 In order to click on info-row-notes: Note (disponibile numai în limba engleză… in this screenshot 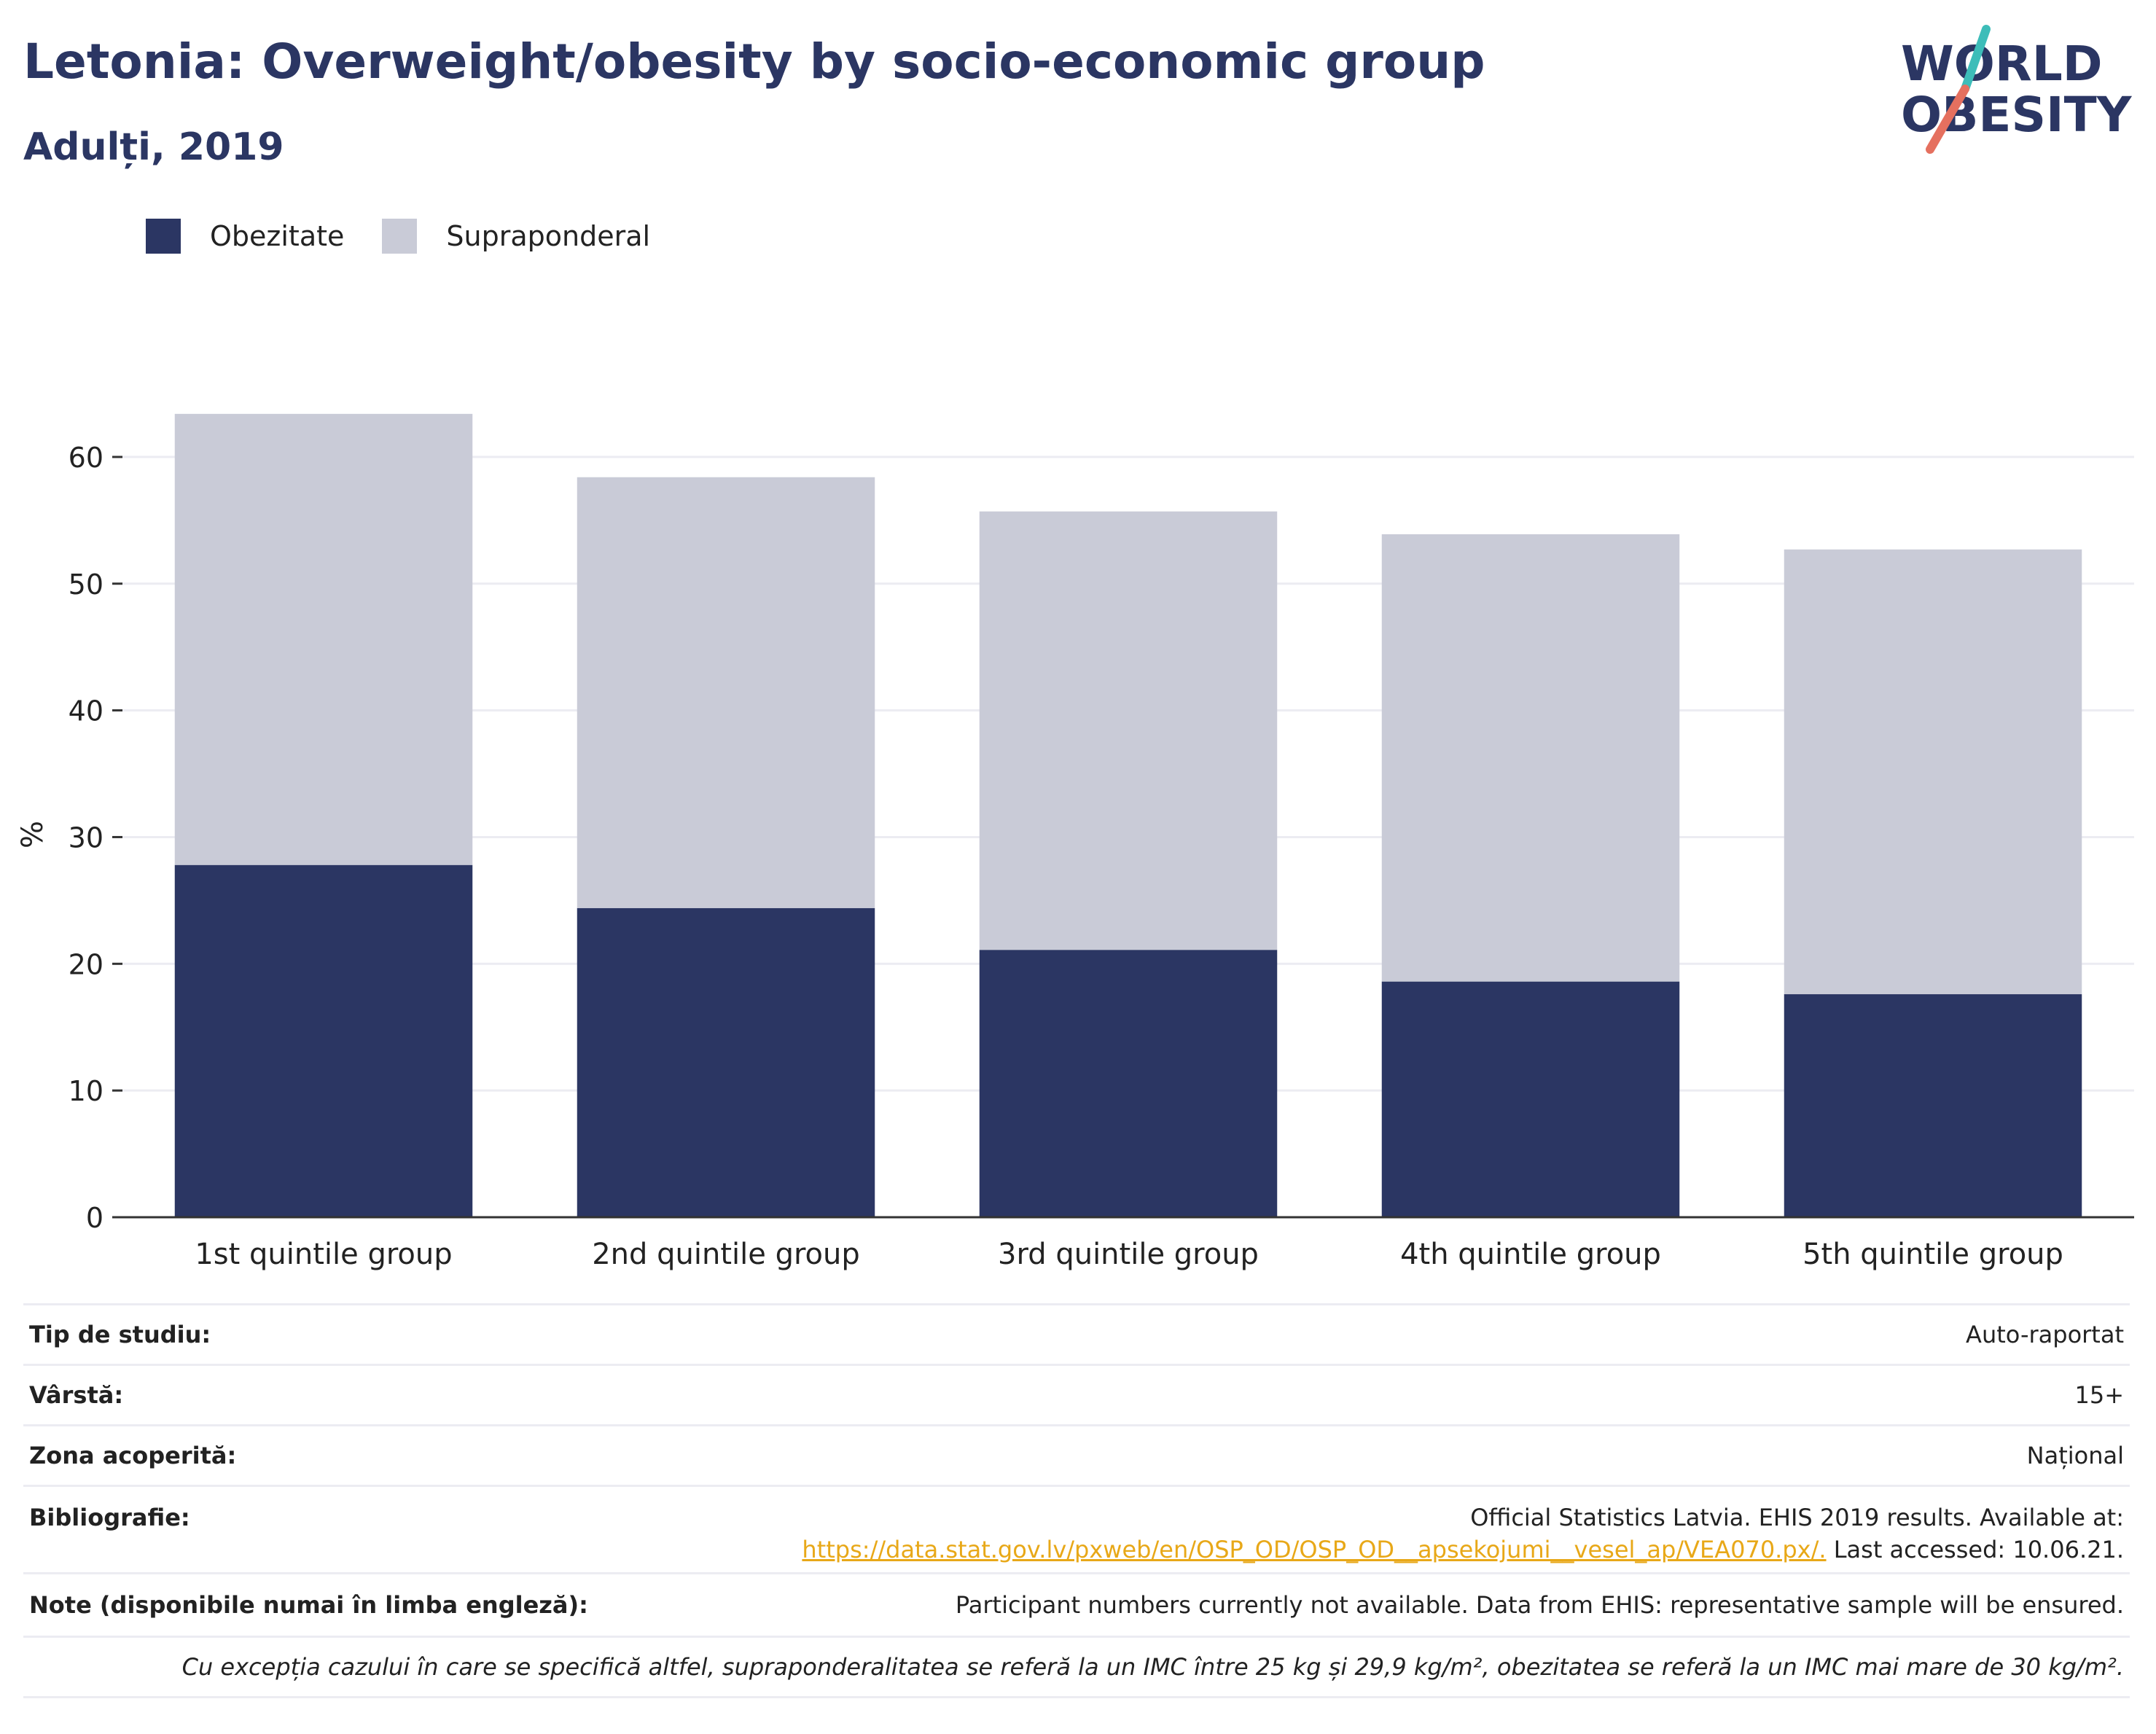, I will do `click(1077, 1604)`.